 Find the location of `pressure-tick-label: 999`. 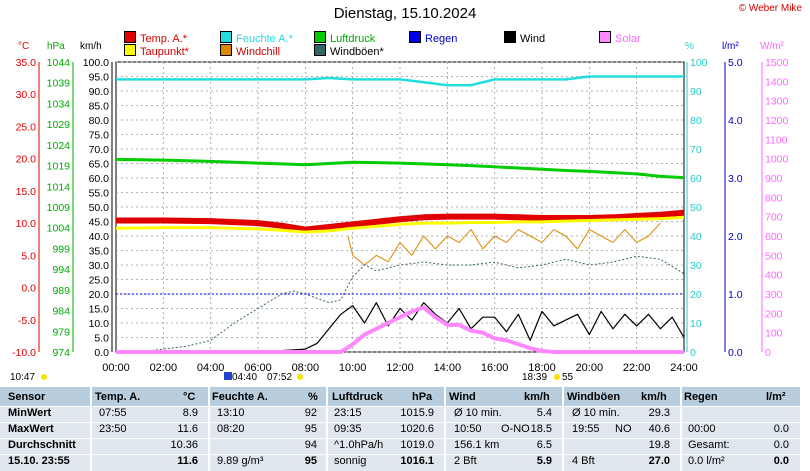

pressure-tick-label: 999 is located at coordinates (61, 249).